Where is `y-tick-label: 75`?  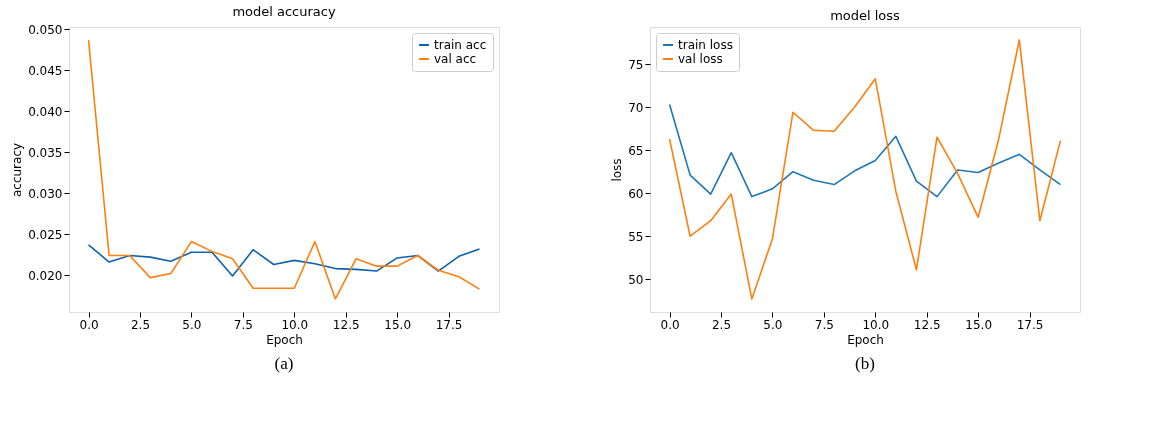 y-tick-label: 75 is located at coordinates (636, 64).